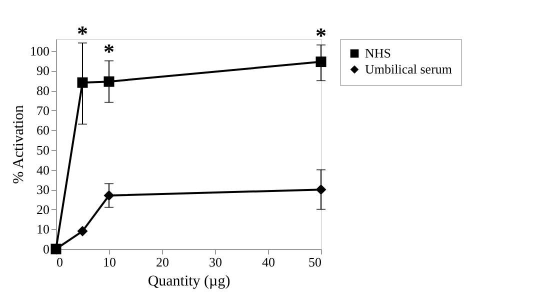 This screenshot has height=303, width=550. I want to click on x-tick-label: 20, so click(162, 262).